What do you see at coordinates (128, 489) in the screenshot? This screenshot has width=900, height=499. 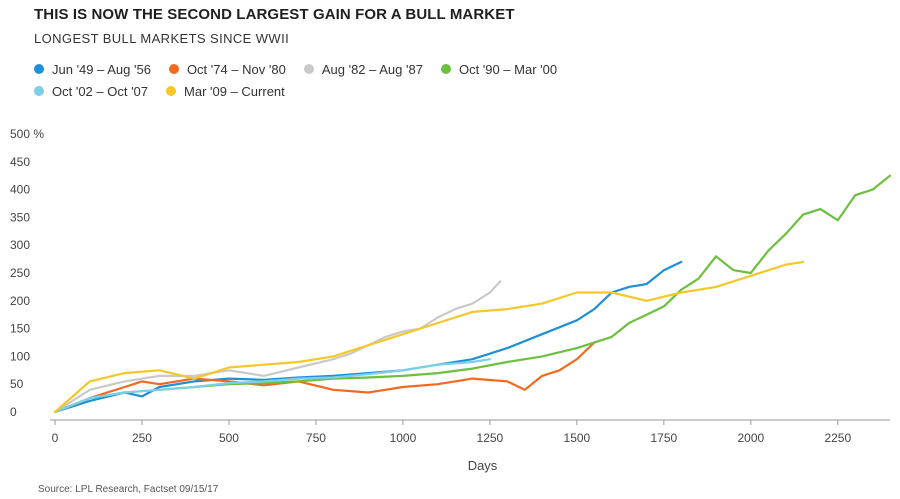 I see `chart-source: Source: LPL Research, Factset 09/15/17` at bounding box center [128, 489].